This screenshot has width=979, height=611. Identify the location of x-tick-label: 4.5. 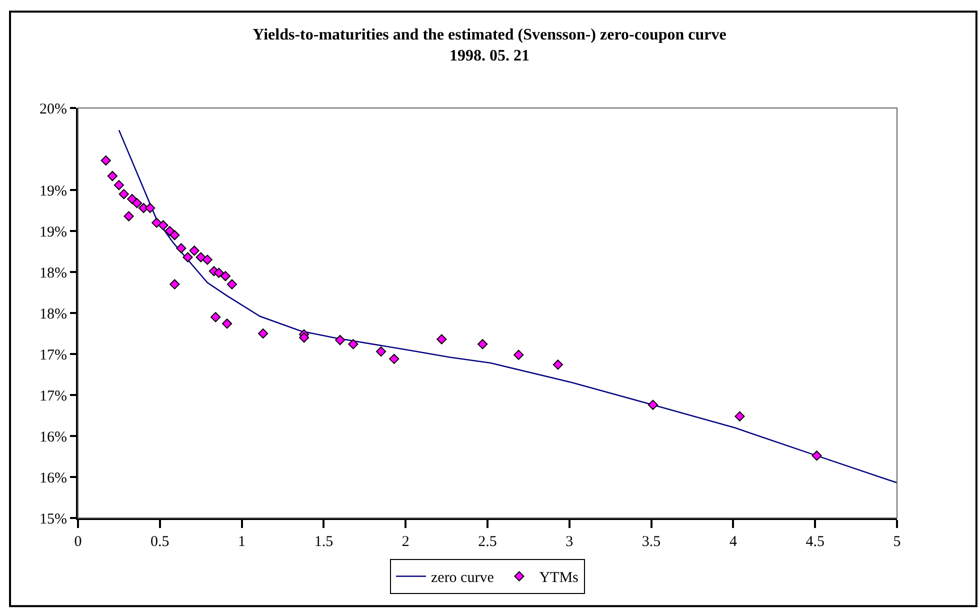
(815, 542).